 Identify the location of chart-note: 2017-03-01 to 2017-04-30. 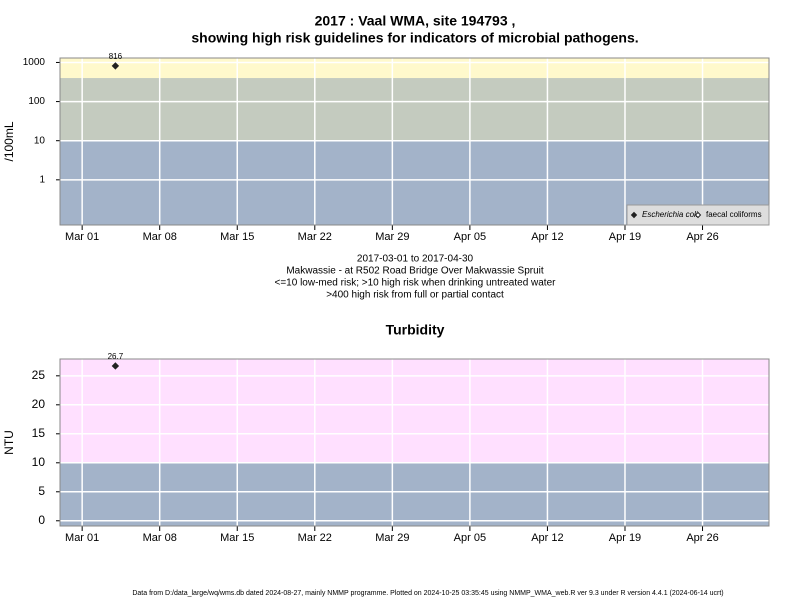
(415, 259).